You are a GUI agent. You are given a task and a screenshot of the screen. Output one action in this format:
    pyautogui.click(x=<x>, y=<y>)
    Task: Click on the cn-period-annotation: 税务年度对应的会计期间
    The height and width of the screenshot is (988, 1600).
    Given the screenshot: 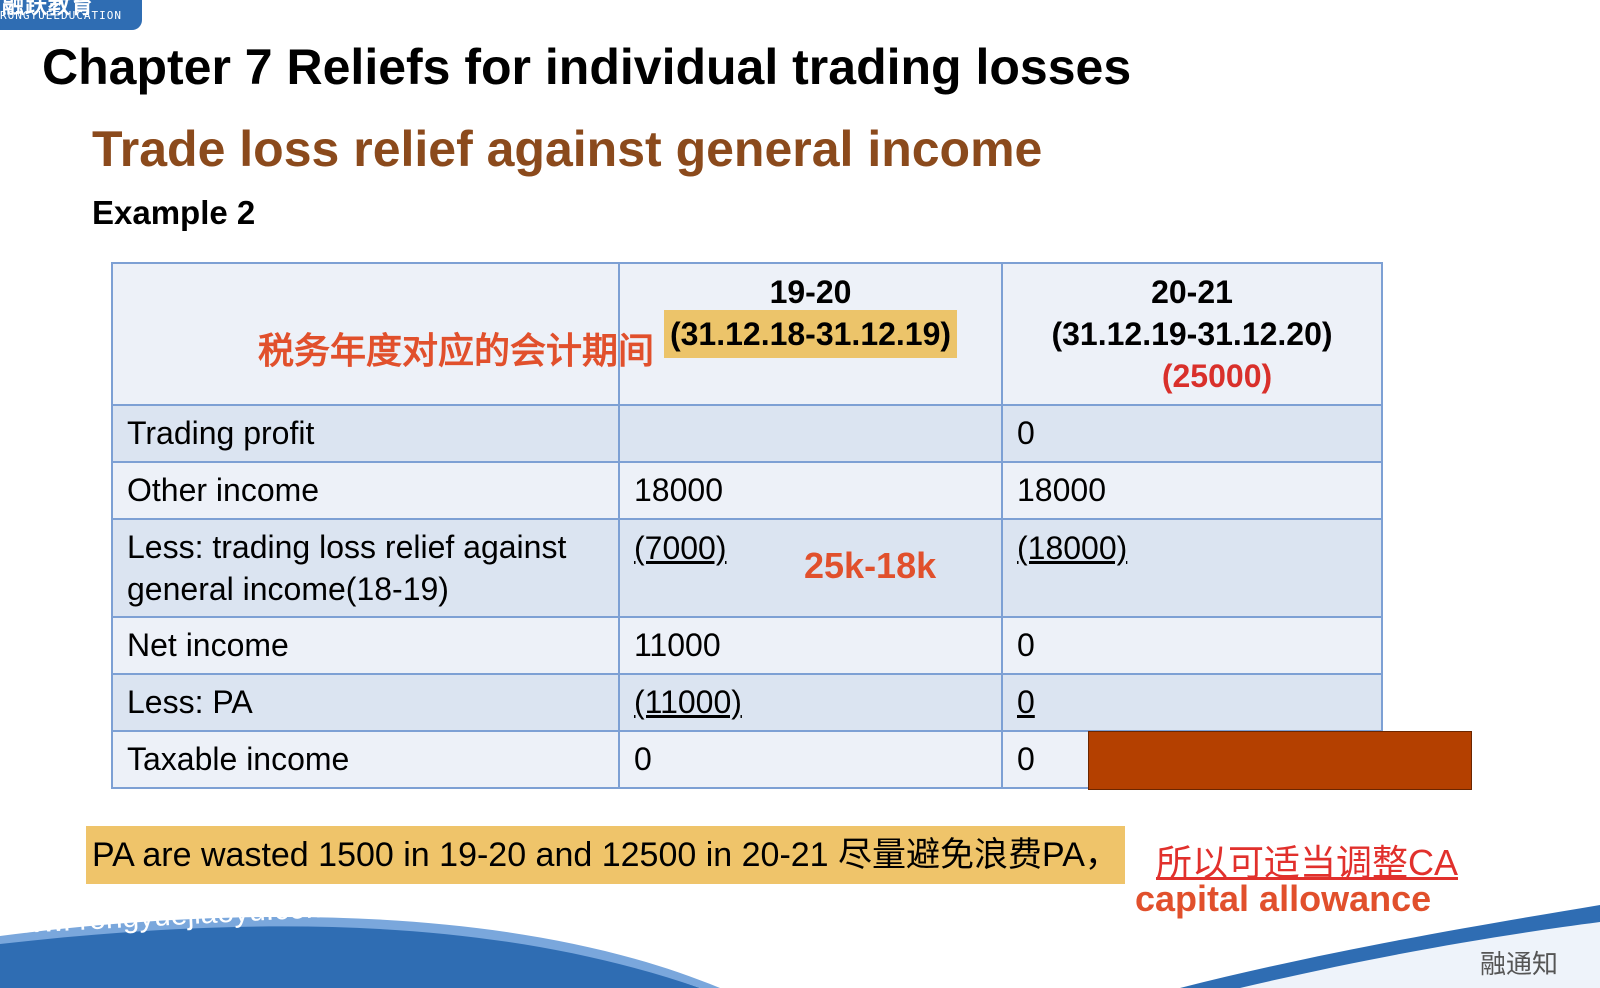 What is the action you would take?
    pyautogui.click(x=456, y=350)
    